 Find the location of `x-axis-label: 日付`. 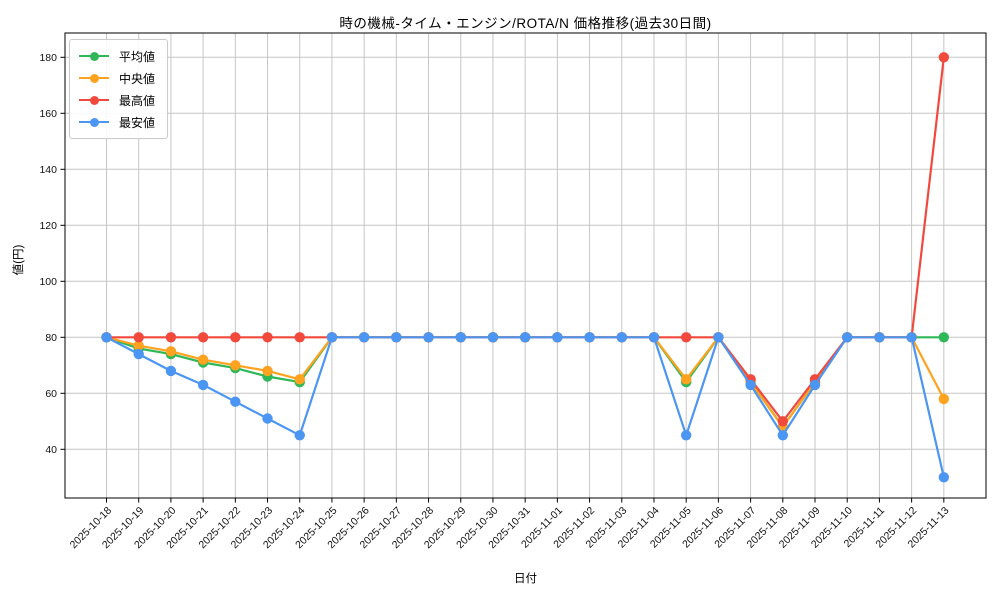

x-axis-label: 日付 is located at coordinates (525, 579).